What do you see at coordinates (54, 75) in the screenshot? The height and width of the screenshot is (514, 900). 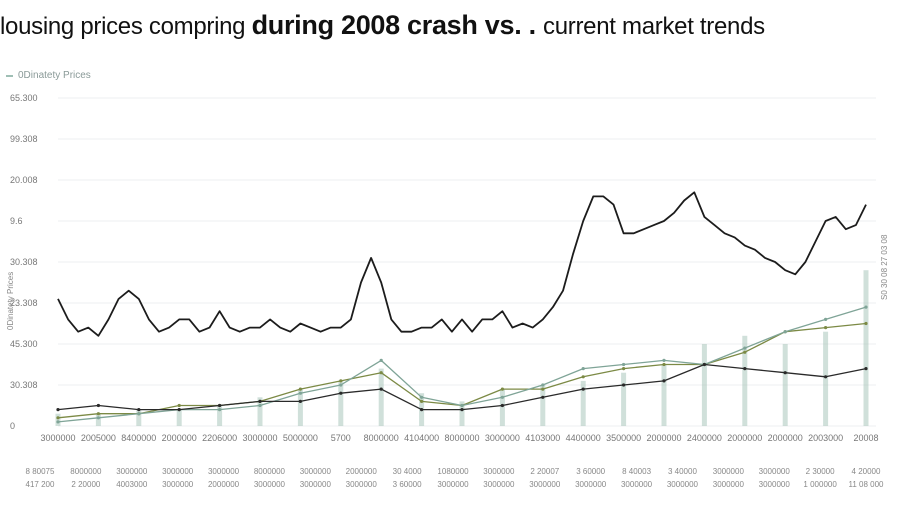 I see `legend-label: 0Dinatety Prices` at bounding box center [54, 75].